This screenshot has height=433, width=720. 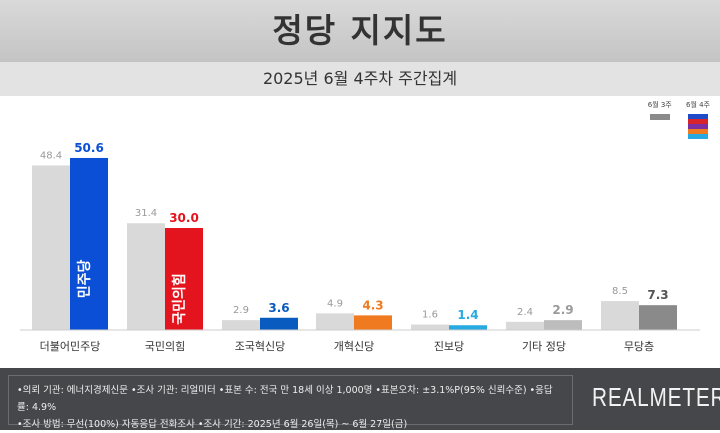 I want to click on value-label-curr: 4.3, so click(x=372, y=305).